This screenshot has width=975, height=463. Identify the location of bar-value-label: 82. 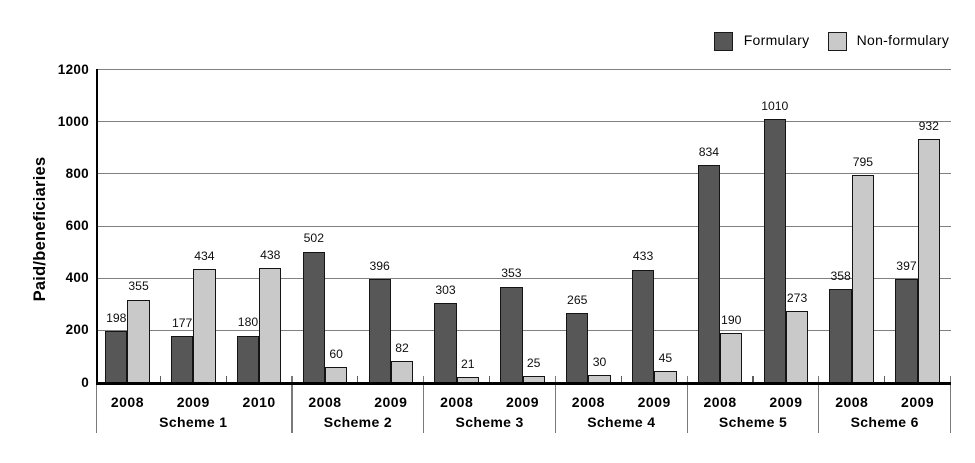
(402, 348).